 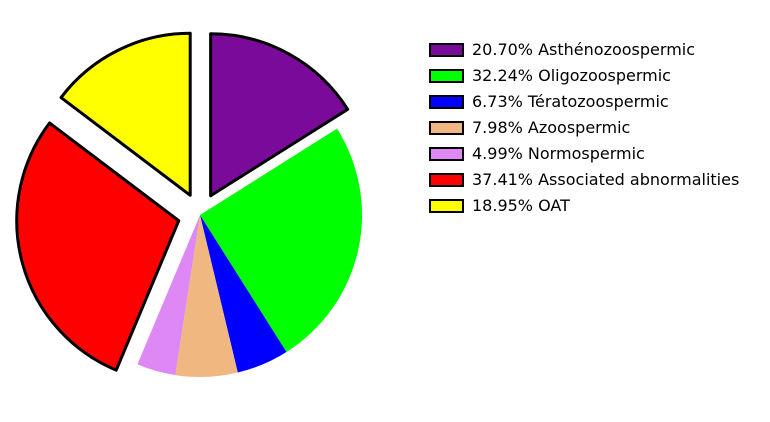 I want to click on legend-name: Azoospermic, so click(x=579, y=127).